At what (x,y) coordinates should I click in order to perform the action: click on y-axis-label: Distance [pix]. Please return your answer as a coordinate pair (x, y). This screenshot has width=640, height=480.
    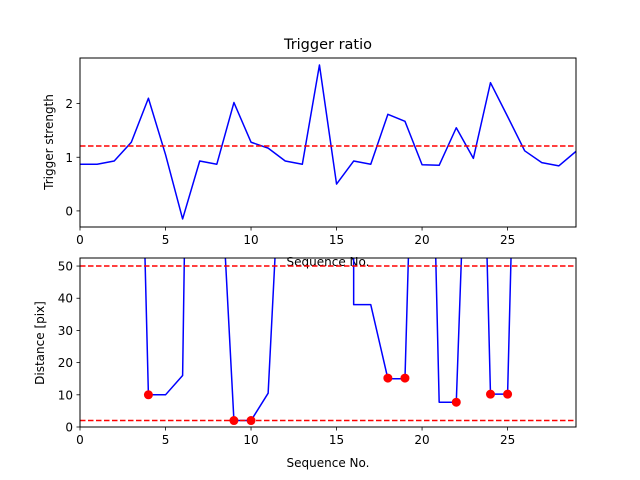
    Looking at the image, I should click on (40, 343).